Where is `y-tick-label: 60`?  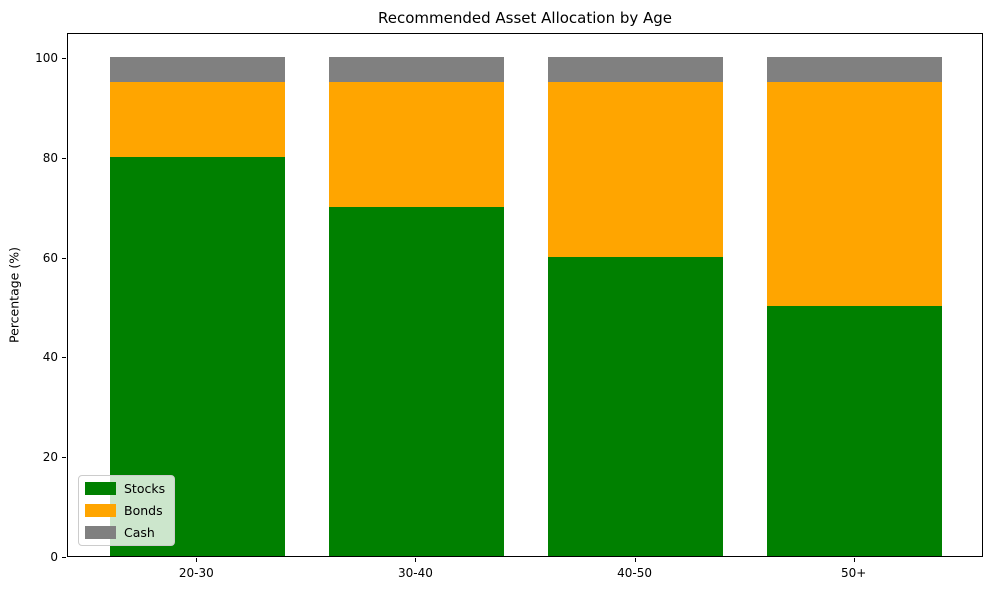
y-tick-label: 60 is located at coordinates (50, 257).